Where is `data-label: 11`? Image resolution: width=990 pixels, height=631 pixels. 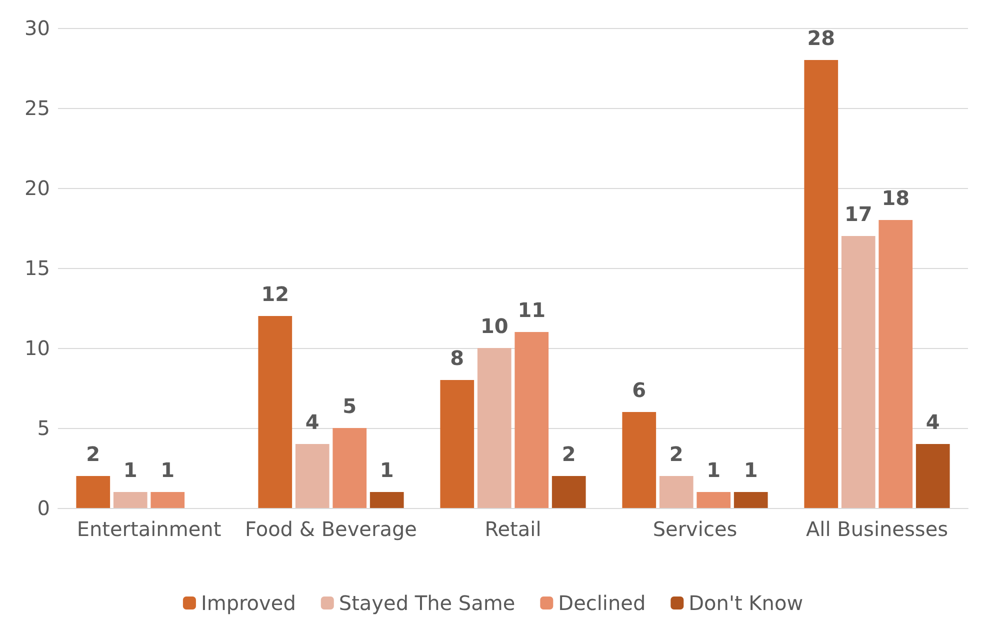
data-label: 11 is located at coordinates (532, 310).